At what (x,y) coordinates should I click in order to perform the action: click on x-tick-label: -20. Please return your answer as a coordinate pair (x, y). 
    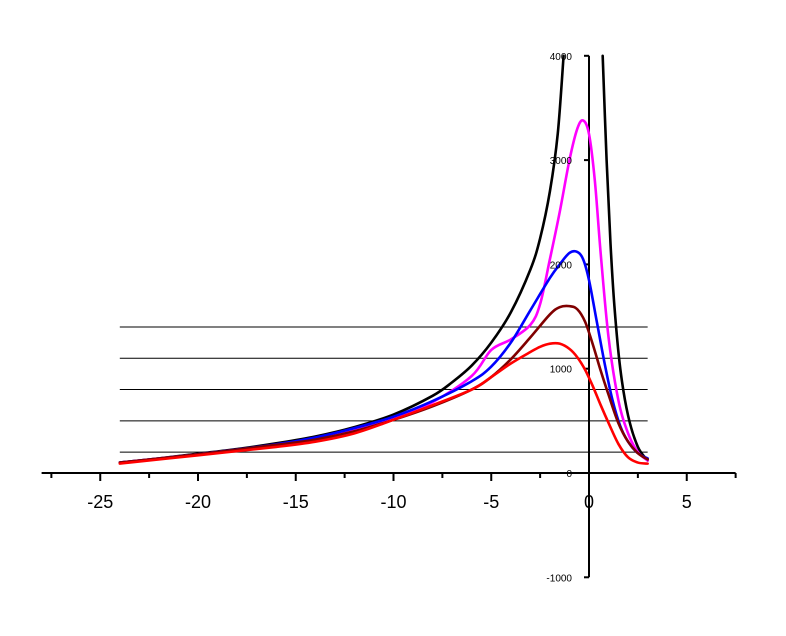
    Looking at the image, I should click on (198, 502).